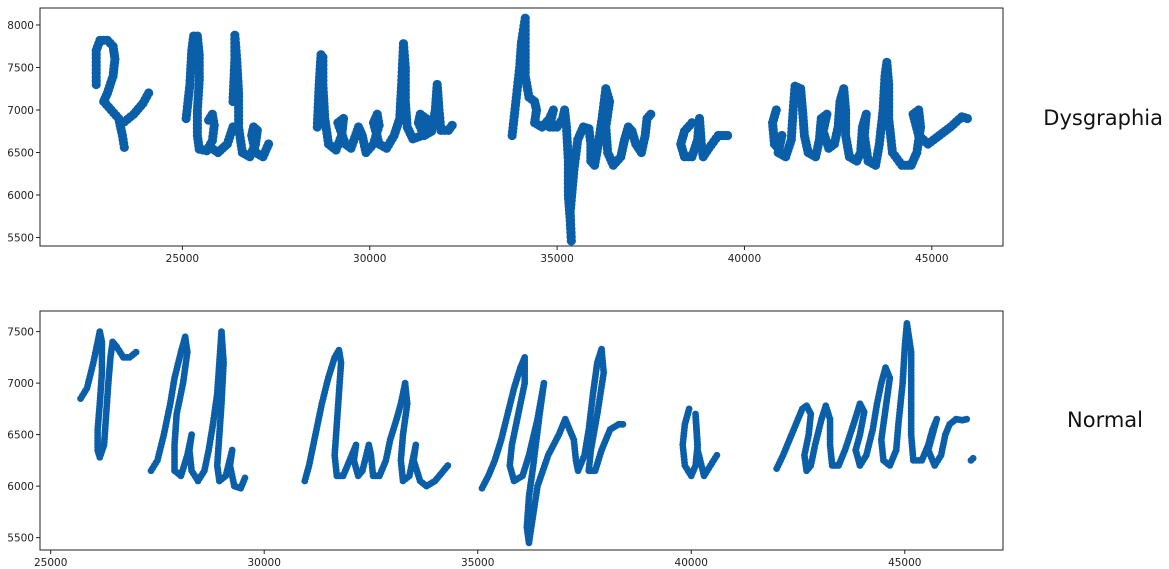 The width and height of the screenshot is (1169, 569). I want to click on normal-y-tick-label: 6500, so click(20, 436).